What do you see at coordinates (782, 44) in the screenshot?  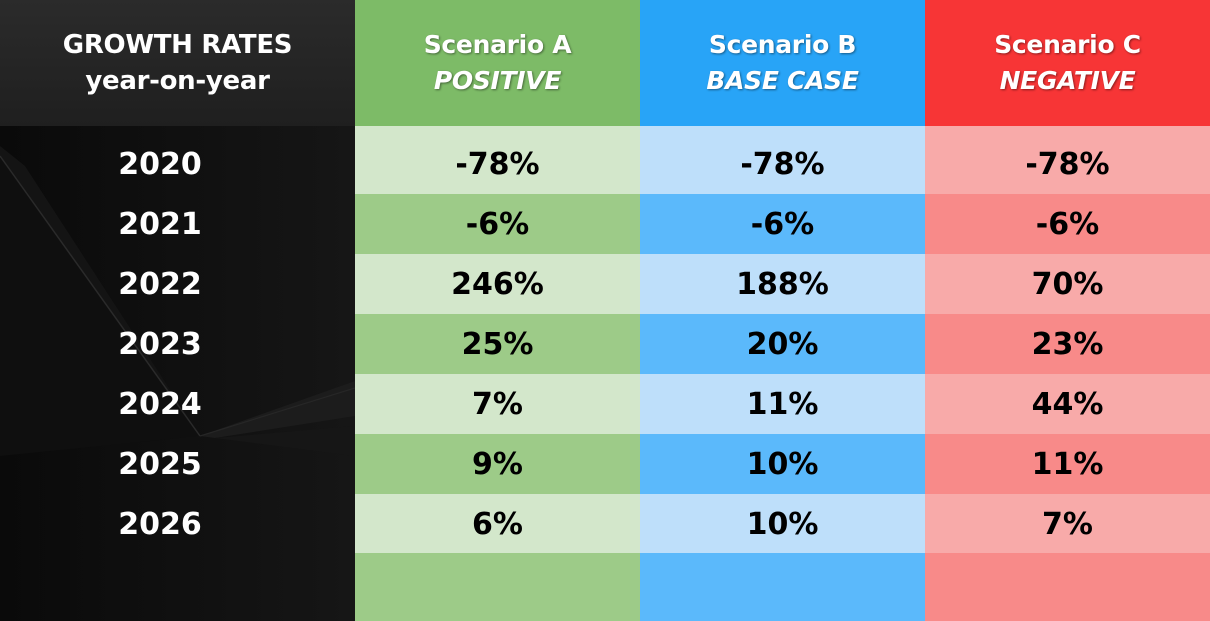 I see `scenario-title: Scenario B` at bounding box center [782, 44].